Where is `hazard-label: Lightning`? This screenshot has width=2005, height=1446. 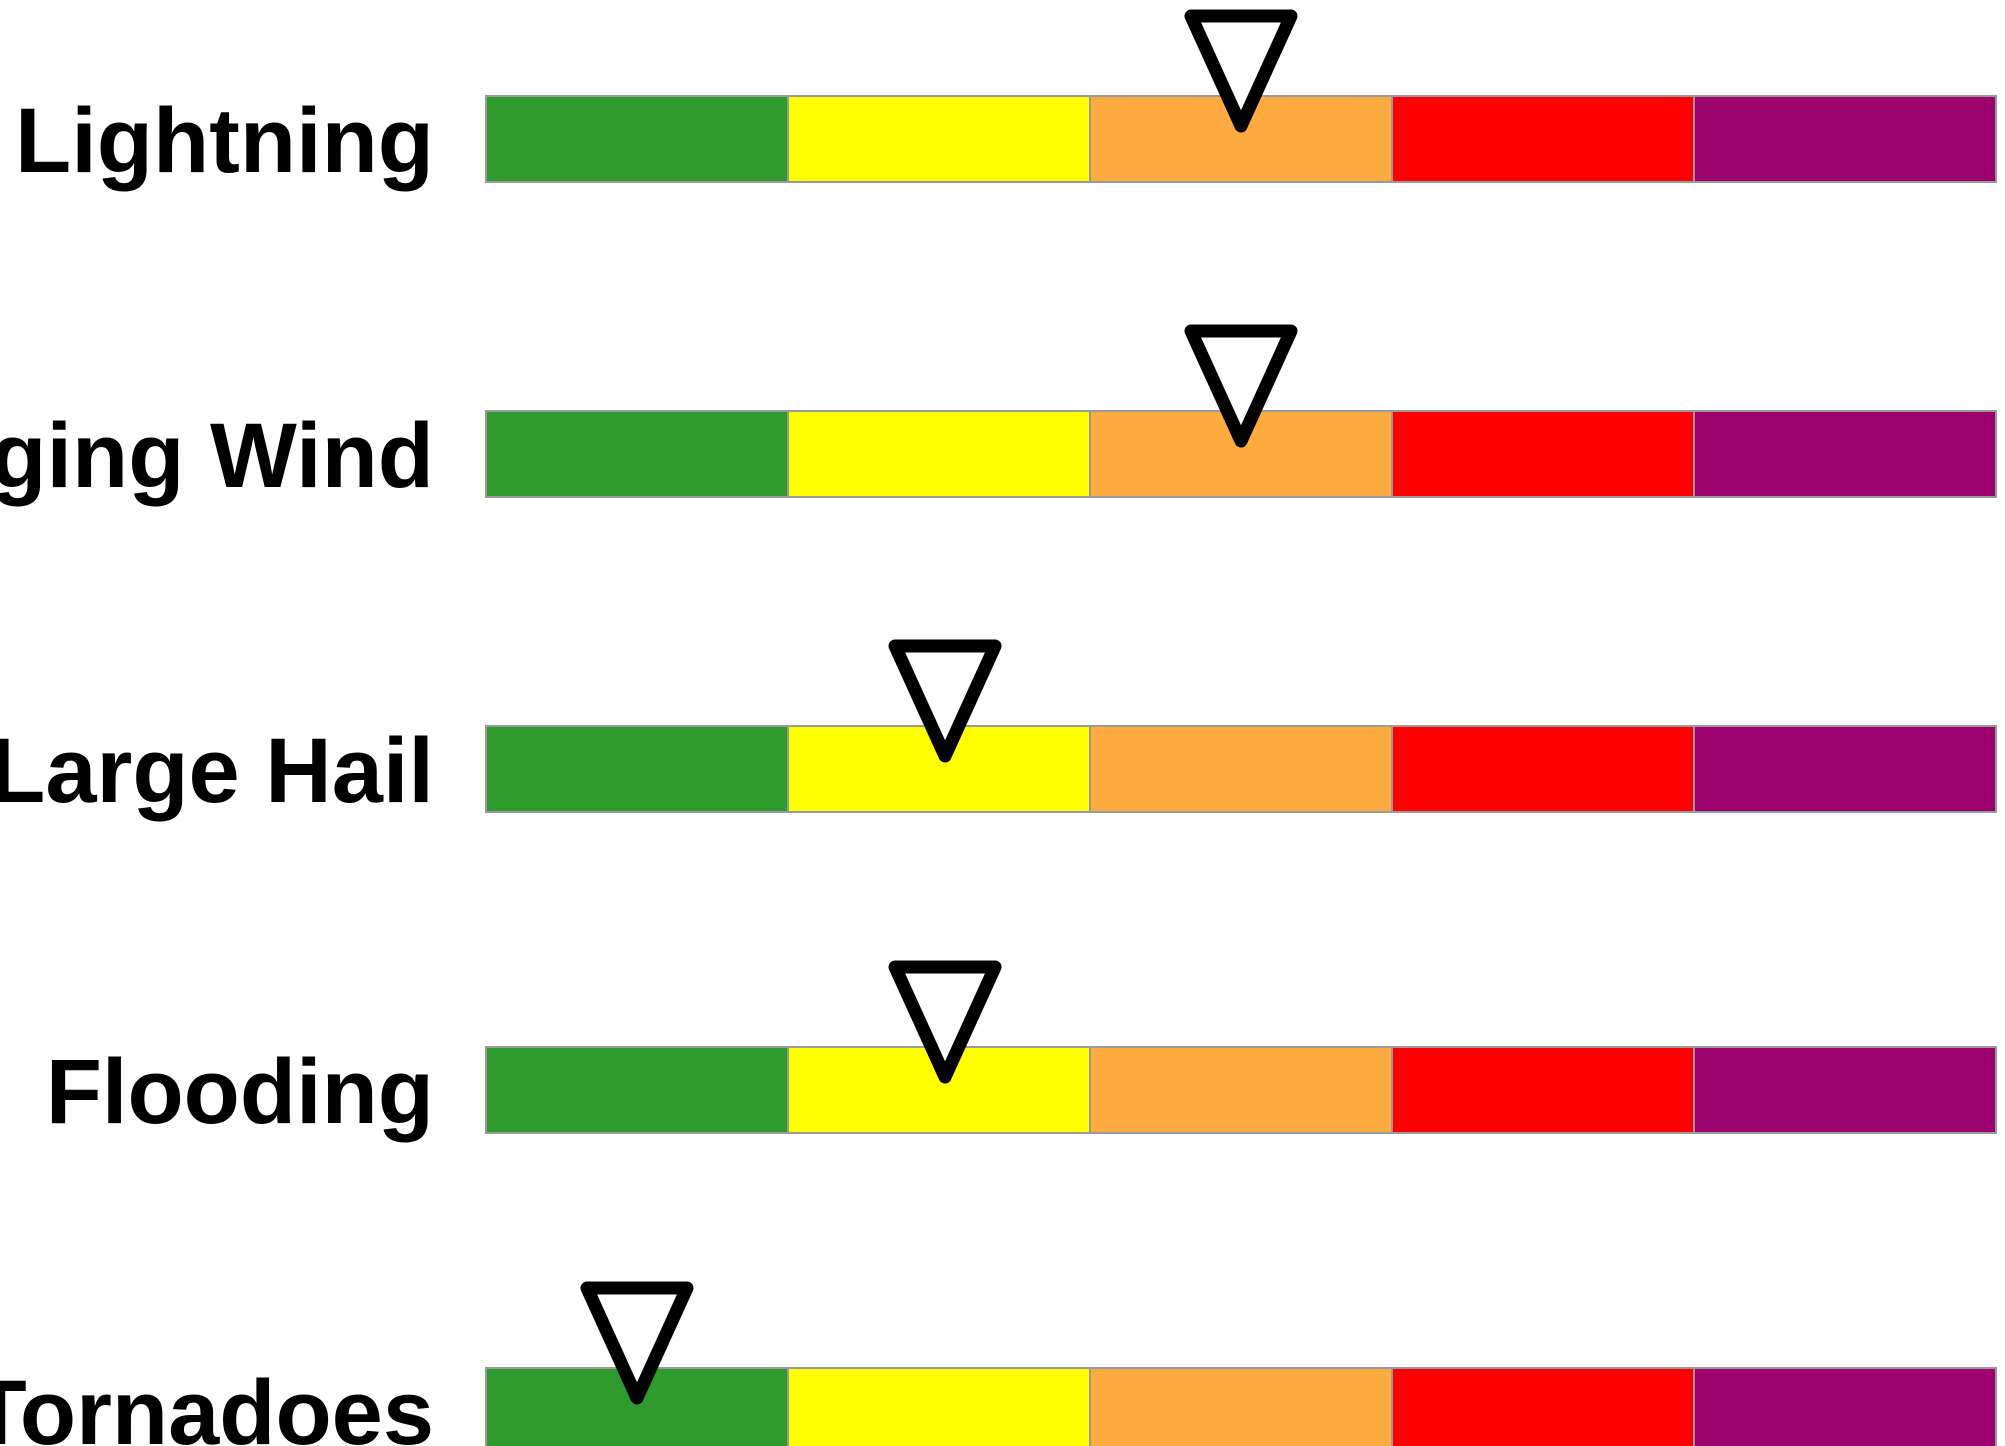 hazard-label: Lightning is located at coordinates (224, 141).